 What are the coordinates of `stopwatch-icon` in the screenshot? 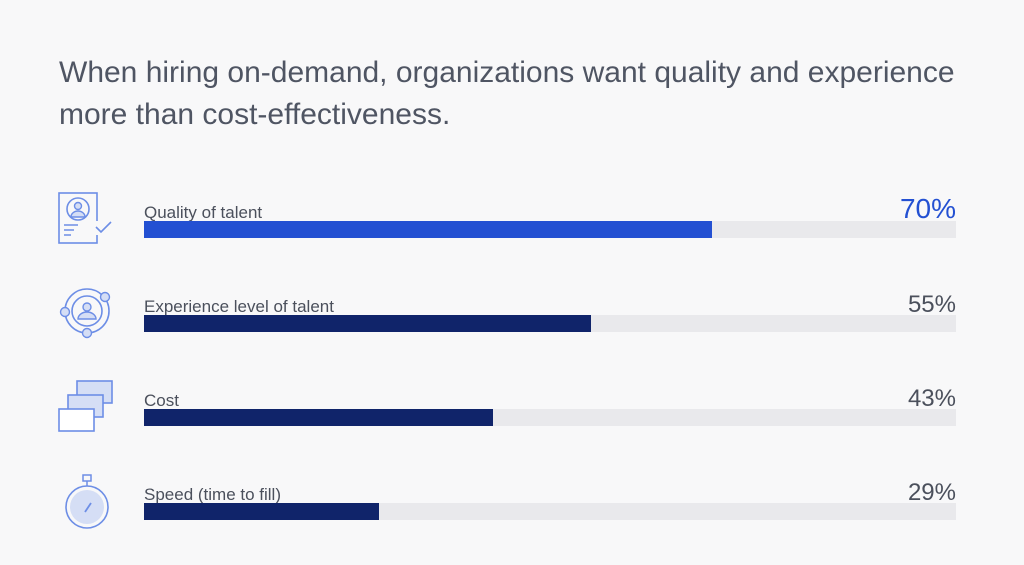 It's located at (87, 501).